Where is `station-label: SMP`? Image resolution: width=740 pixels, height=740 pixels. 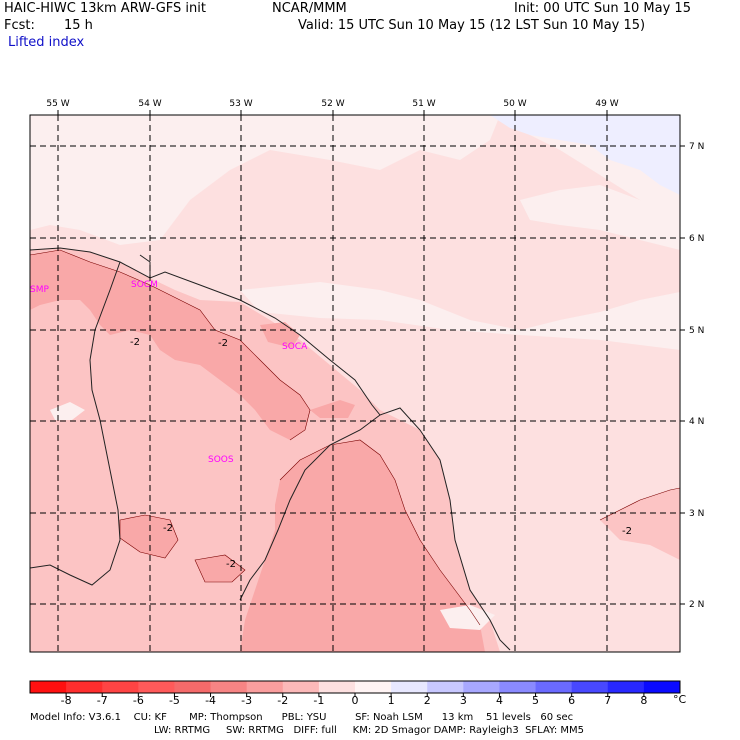 station-label: SMP is located at coordinates (39, 290).